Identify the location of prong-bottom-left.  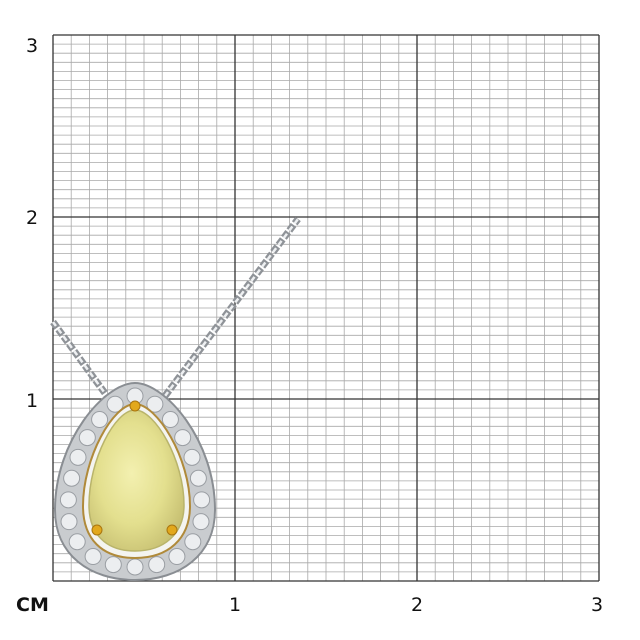
(97, 530).